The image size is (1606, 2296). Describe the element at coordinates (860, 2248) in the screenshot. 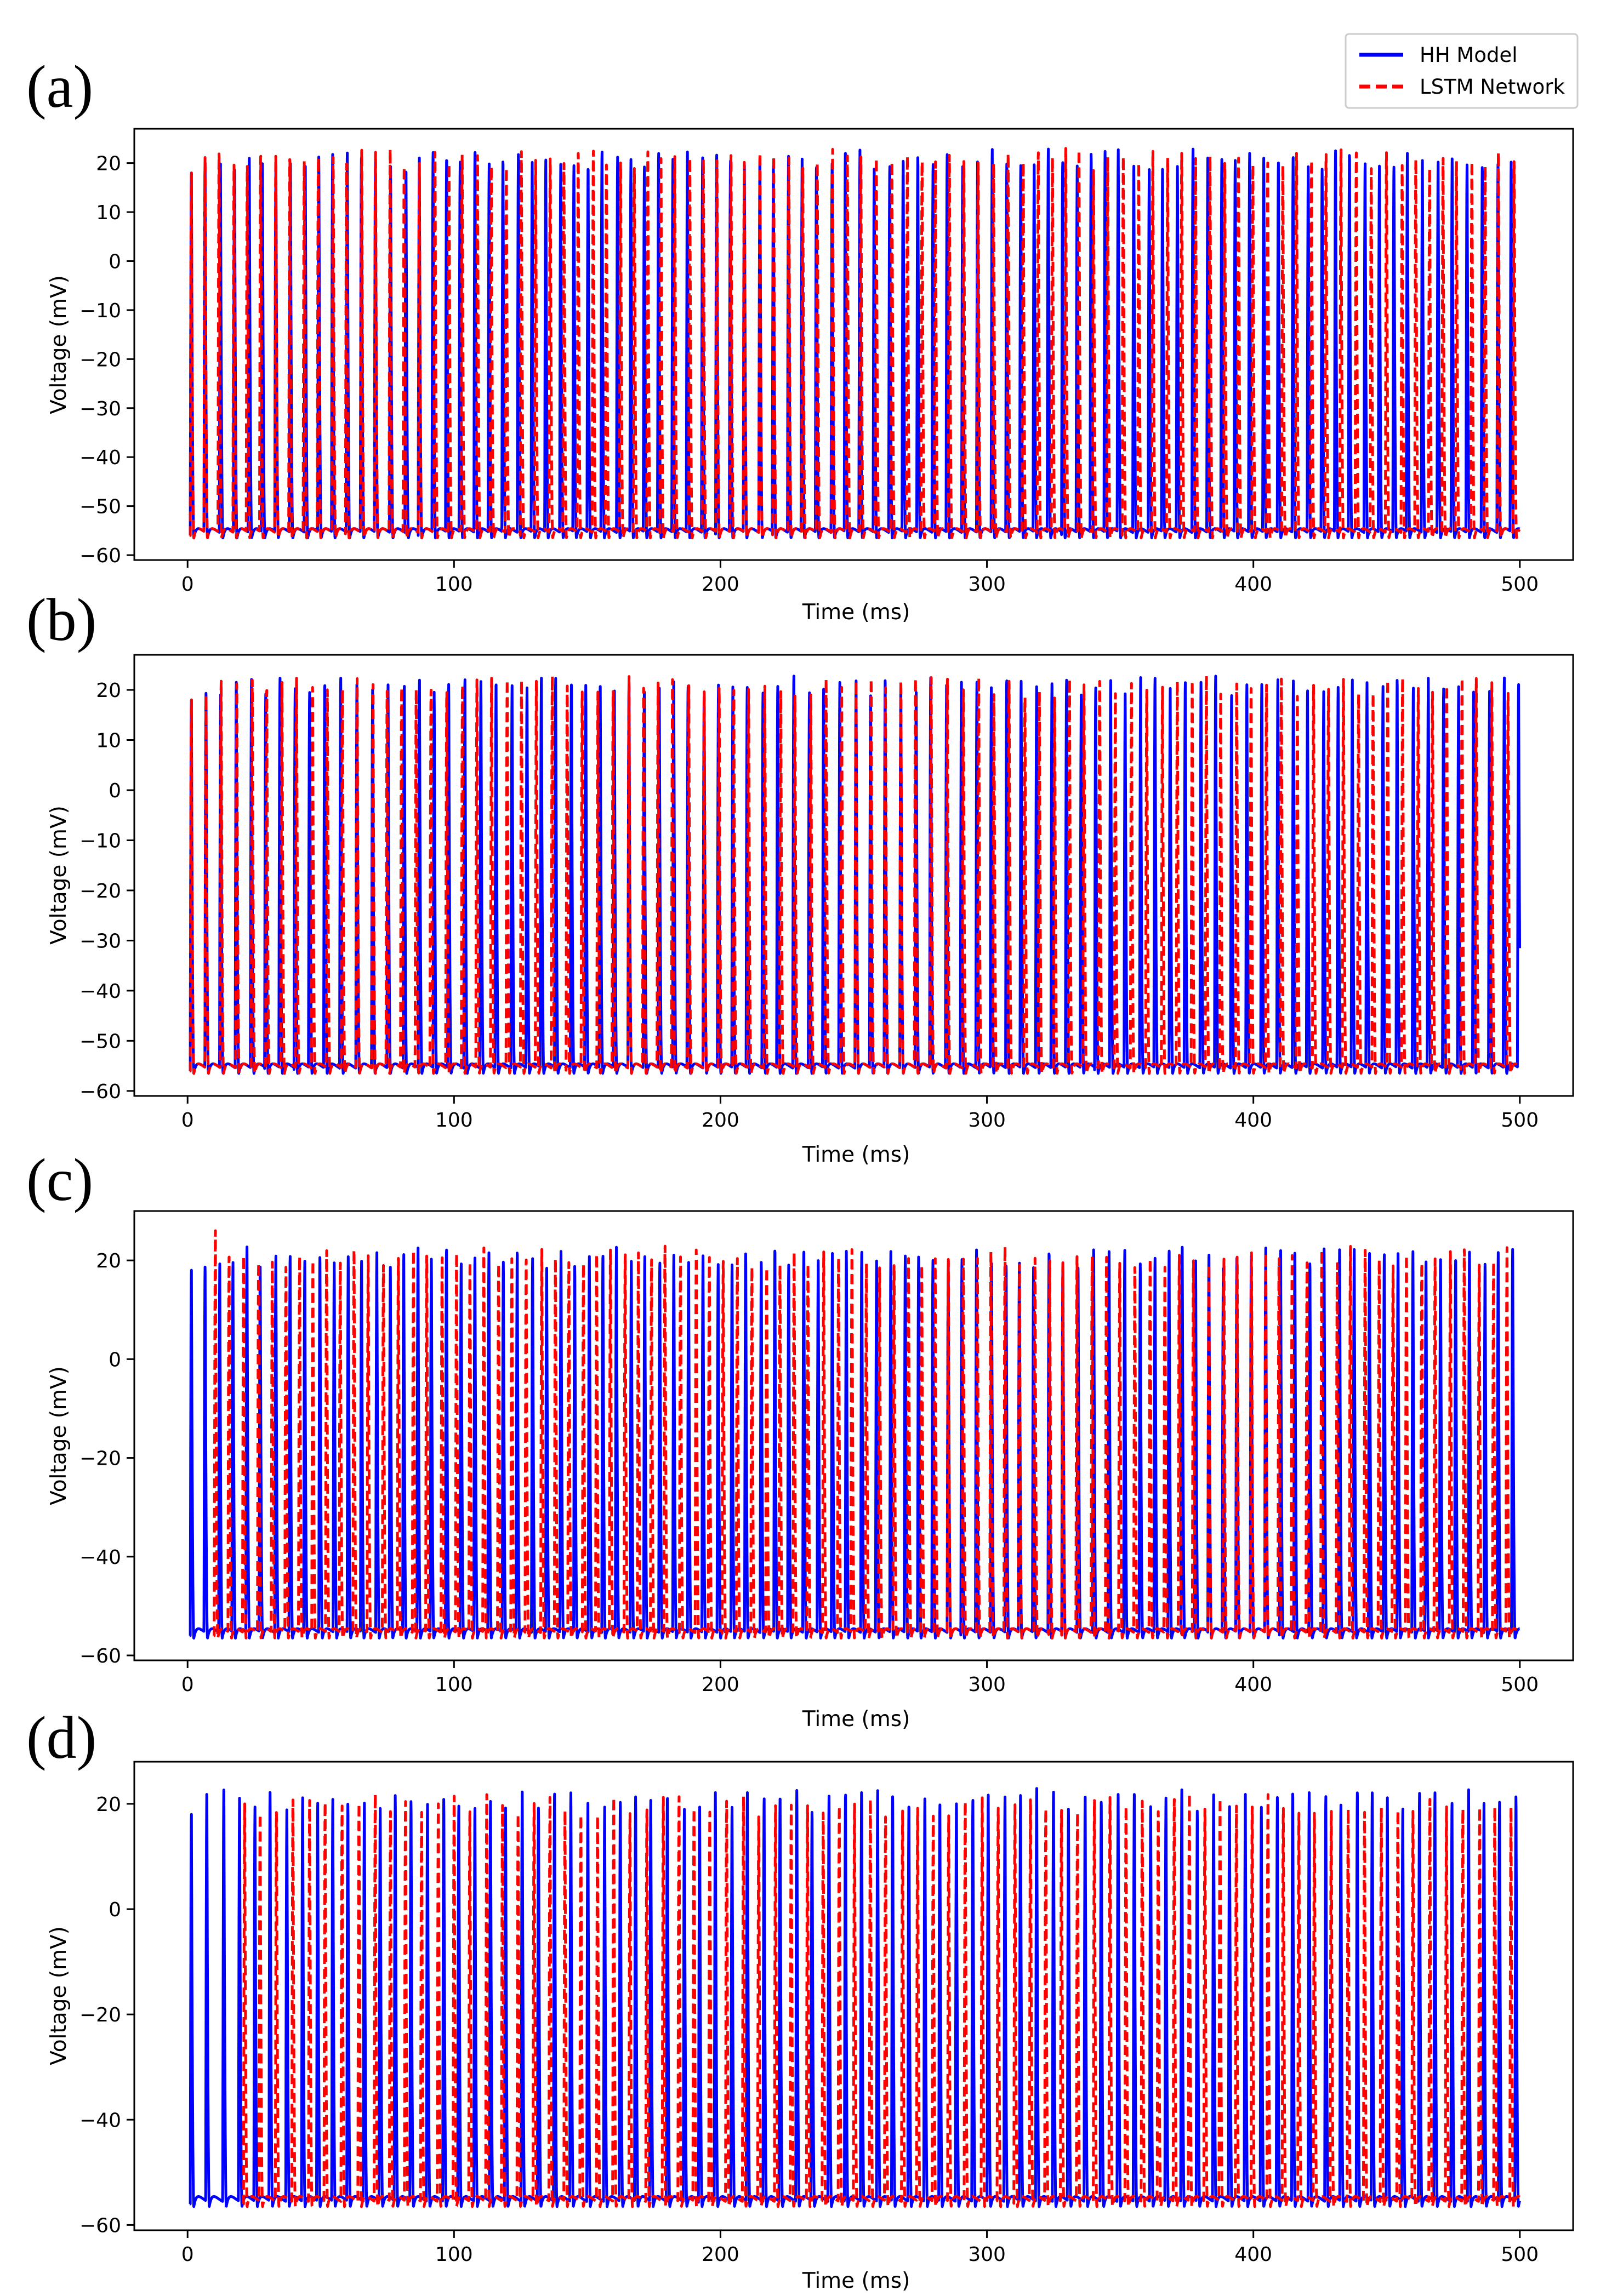

I see `panel-d-x-ticks: 0 100 200 300 400 500` at that location.